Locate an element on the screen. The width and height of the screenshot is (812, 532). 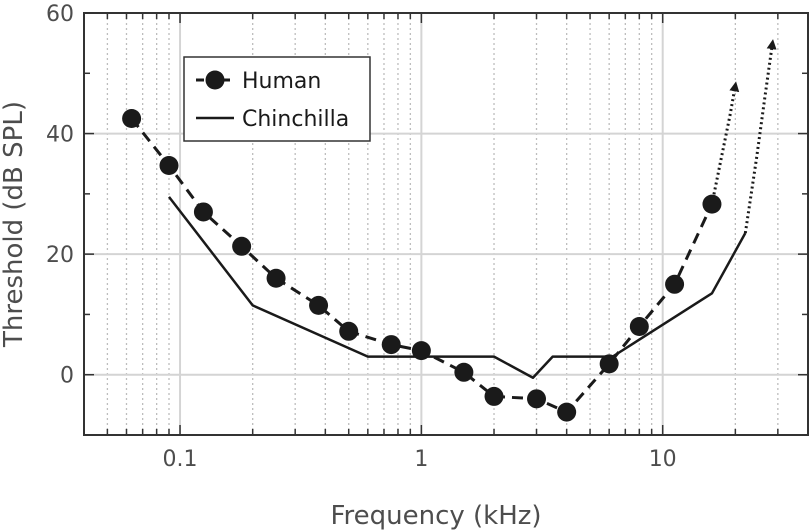
x-tick-label: 1 is located at coordinates (421, 459).